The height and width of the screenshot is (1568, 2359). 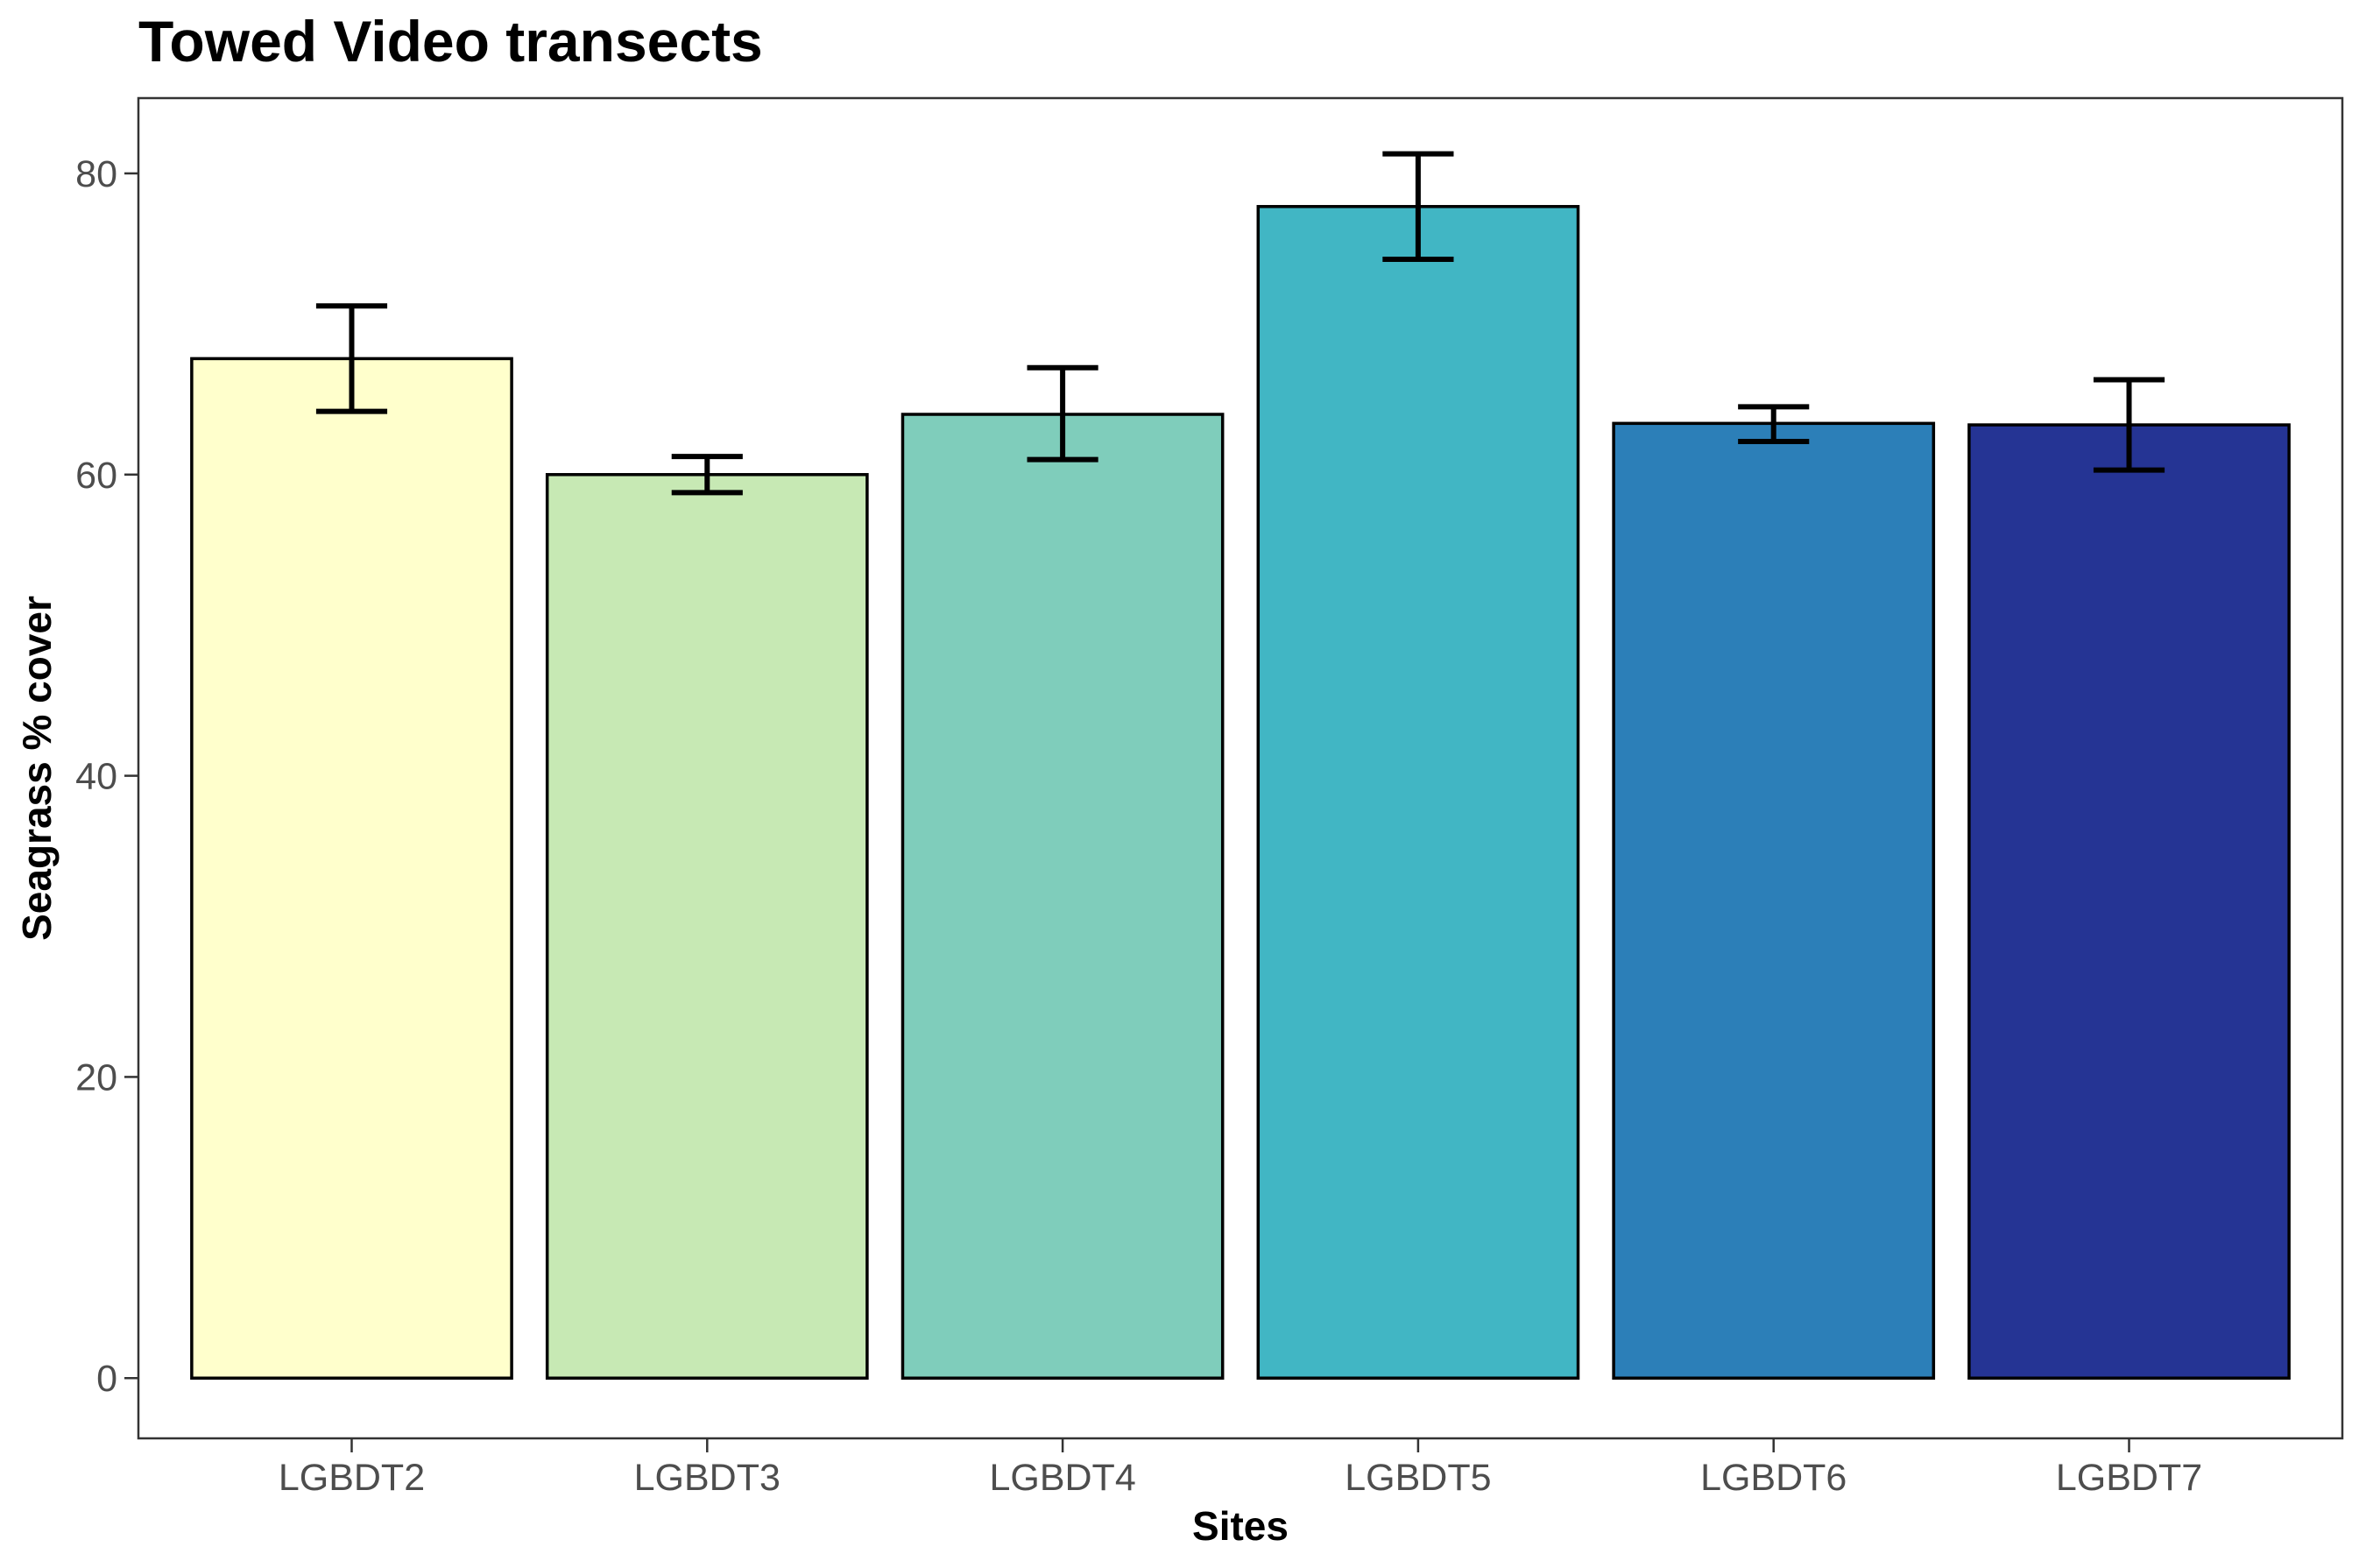 I want to click on x-tick-label: LGBDT5, so click(x=1418, y=1478).